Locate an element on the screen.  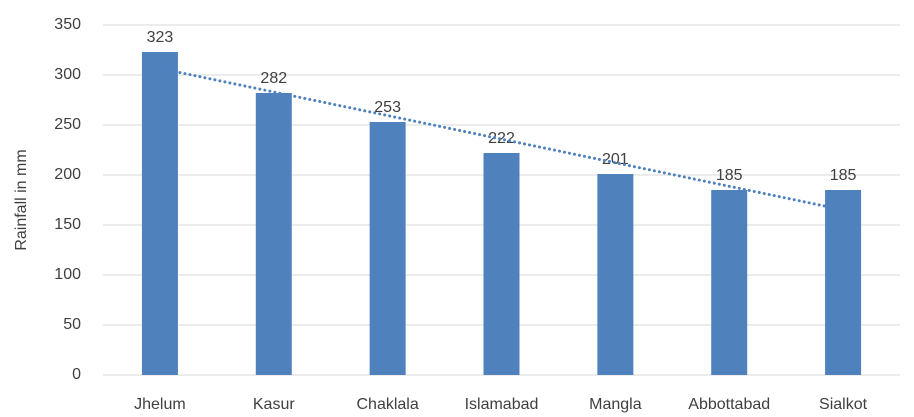
data-label: 282 is located at coordinates (273, 78).